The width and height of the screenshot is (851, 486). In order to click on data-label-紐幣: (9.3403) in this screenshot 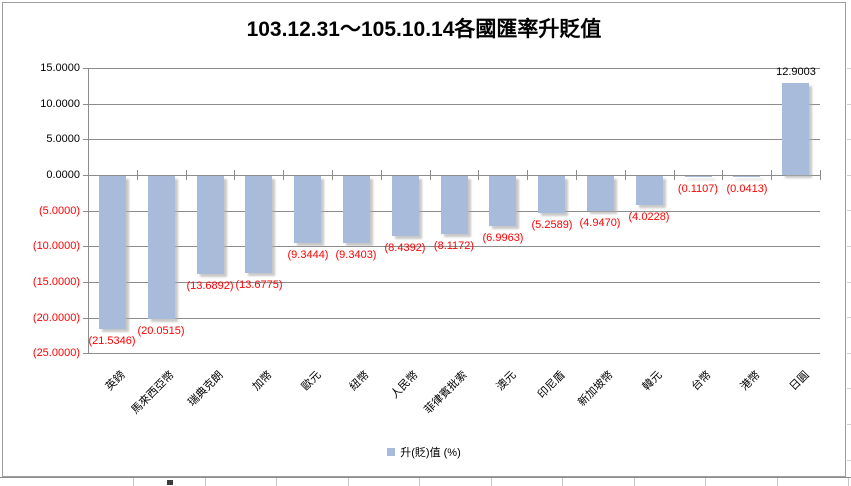, I will do `click(356, 255)`.